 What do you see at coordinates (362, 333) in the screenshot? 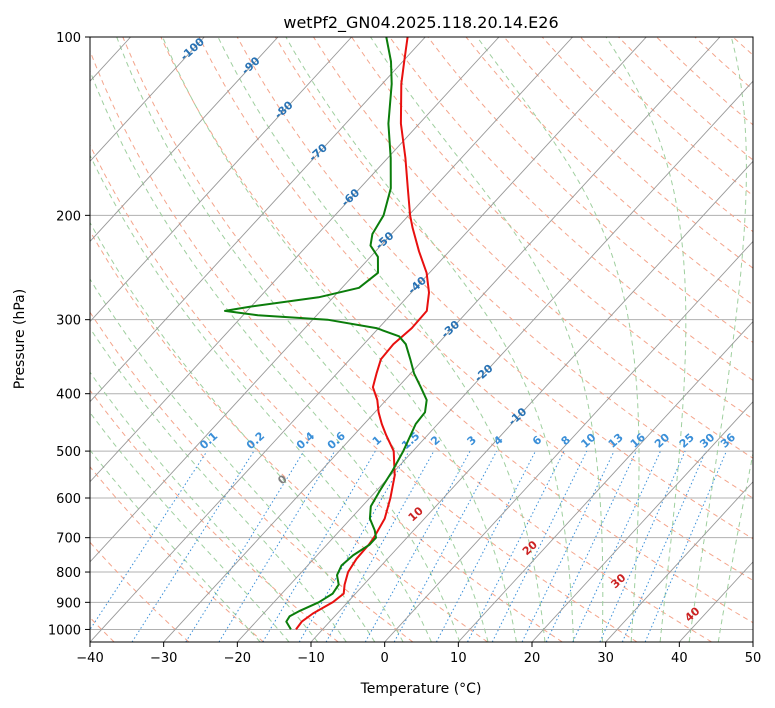
I see `temperature-profile-line` at bounding box center [362, 333].